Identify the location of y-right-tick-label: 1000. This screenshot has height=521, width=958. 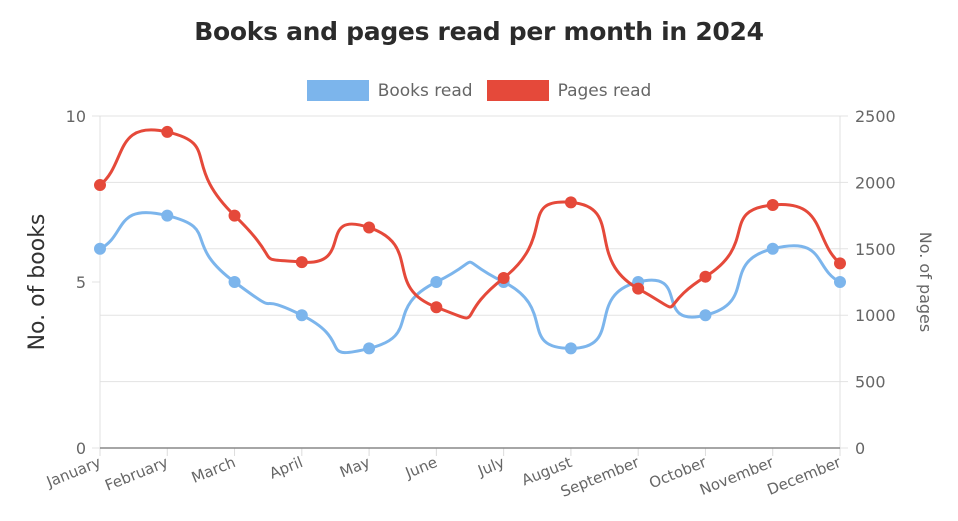
(875, 315).